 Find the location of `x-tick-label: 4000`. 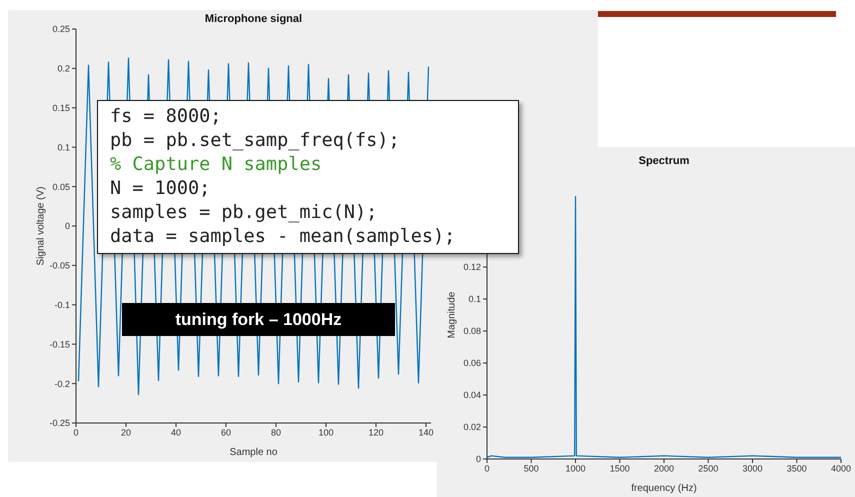

x-tick-label: 4000 is located at coordinates (841, 468).